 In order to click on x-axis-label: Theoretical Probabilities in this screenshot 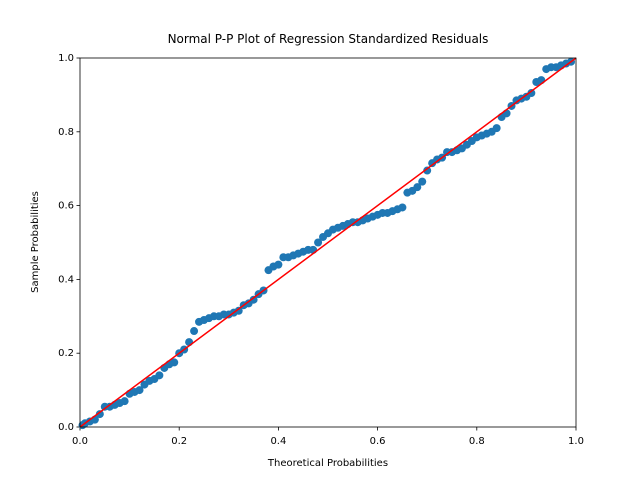, I will do `click(327, 463)`.